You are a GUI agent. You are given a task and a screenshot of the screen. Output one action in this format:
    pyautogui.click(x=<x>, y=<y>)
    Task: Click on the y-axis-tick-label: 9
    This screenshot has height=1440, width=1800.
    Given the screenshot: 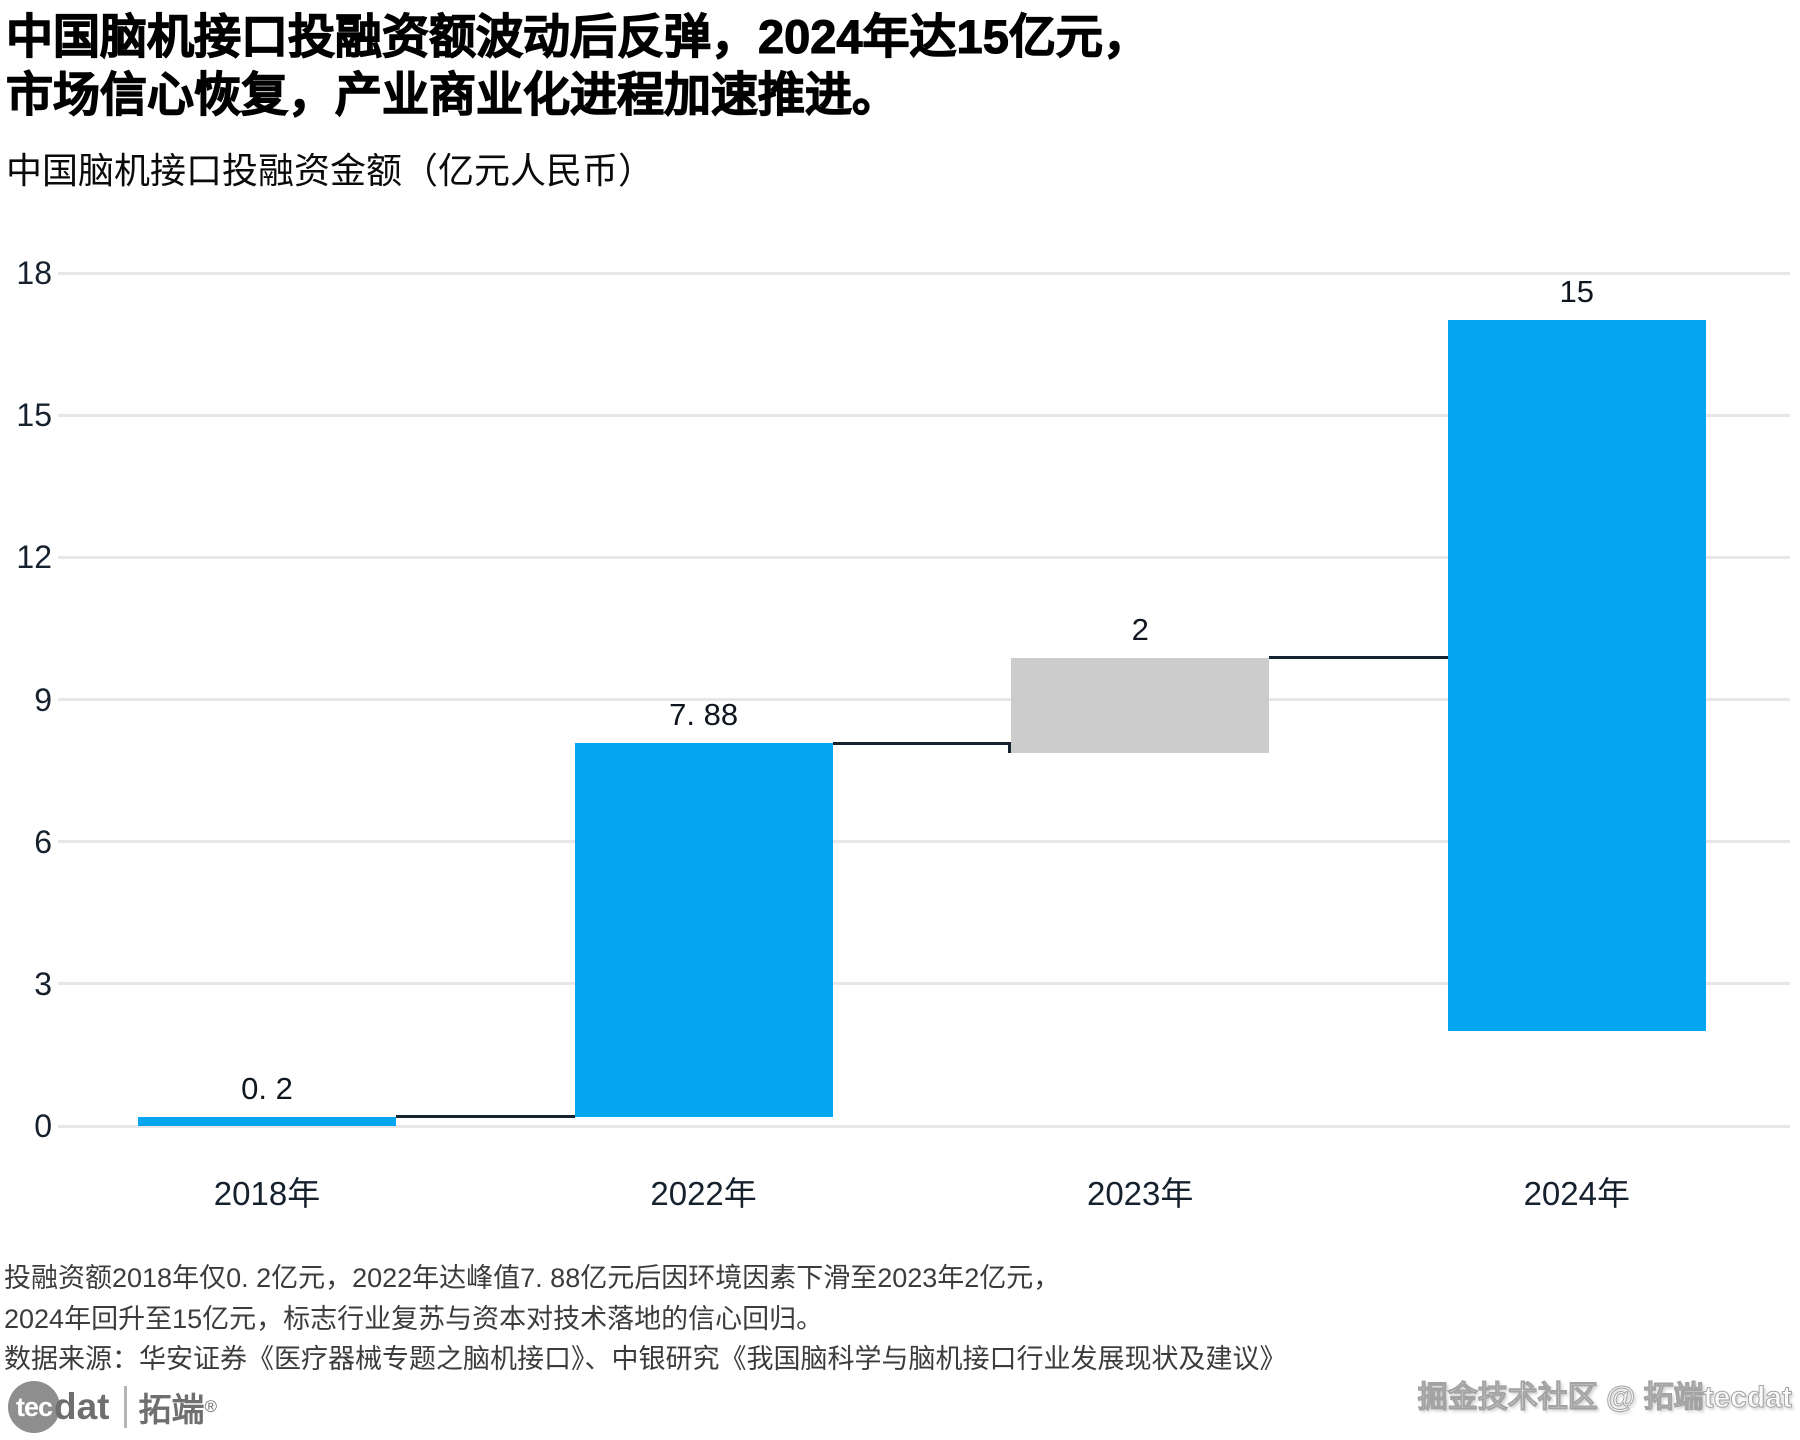 What is the action you would take?
    pyautogui.click(x=43, y=699)
    